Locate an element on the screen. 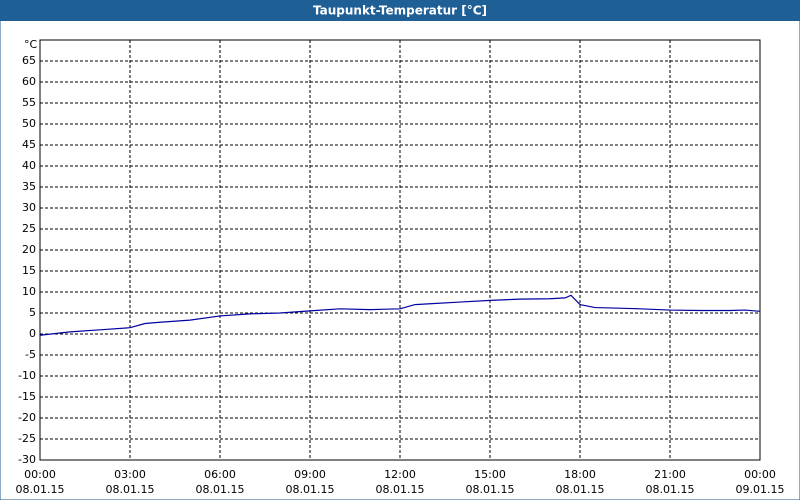 This screenshot has height=500, width=800. title-bar is located at coordinates (400, 10).